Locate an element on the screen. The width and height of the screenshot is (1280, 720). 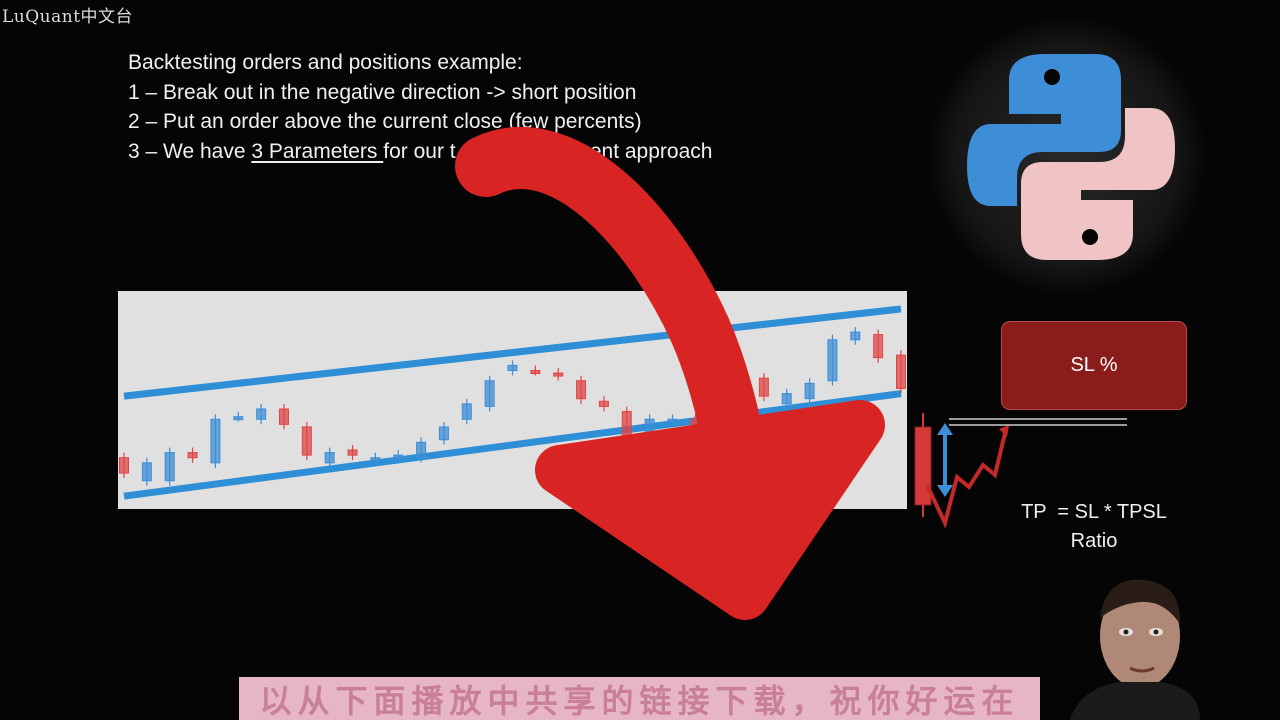
channel-watermark: LuQuant中文台 is located at coordinates (68, 17).